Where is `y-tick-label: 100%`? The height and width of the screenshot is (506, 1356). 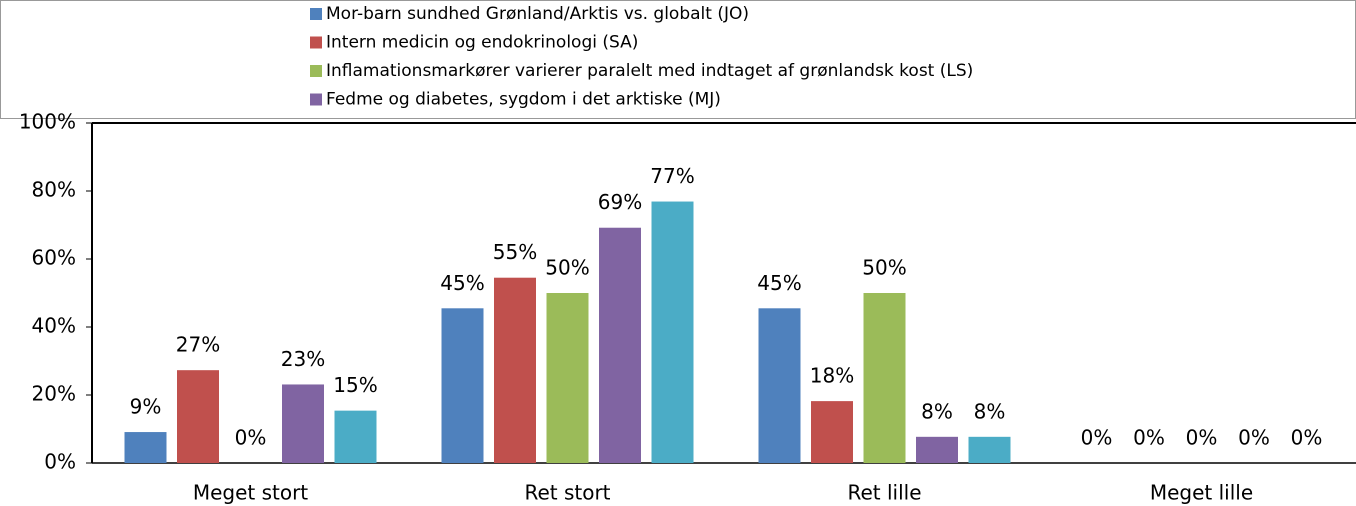 y-tick-label: 100% is located at coordinates (47, 122).